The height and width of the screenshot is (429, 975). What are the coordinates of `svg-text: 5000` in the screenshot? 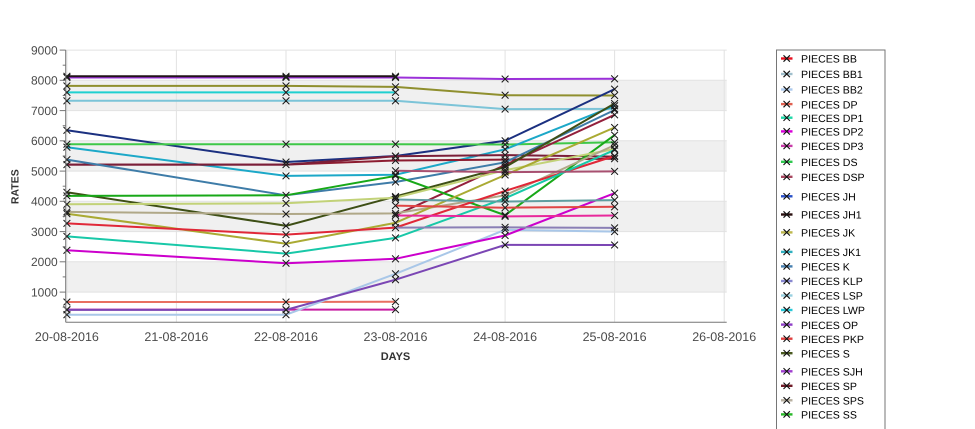 It's located at (44, 171).